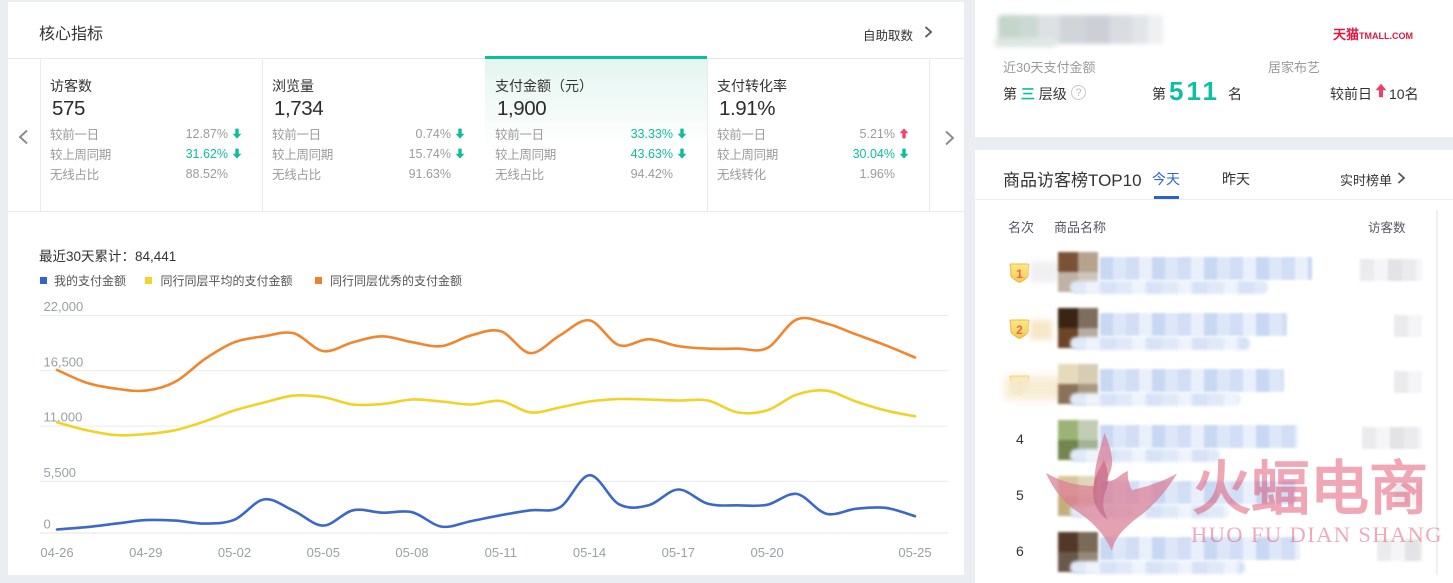 This screenshot has width=1453, height=583. I want to click on svg-text: 22,000, so click(64, 306).